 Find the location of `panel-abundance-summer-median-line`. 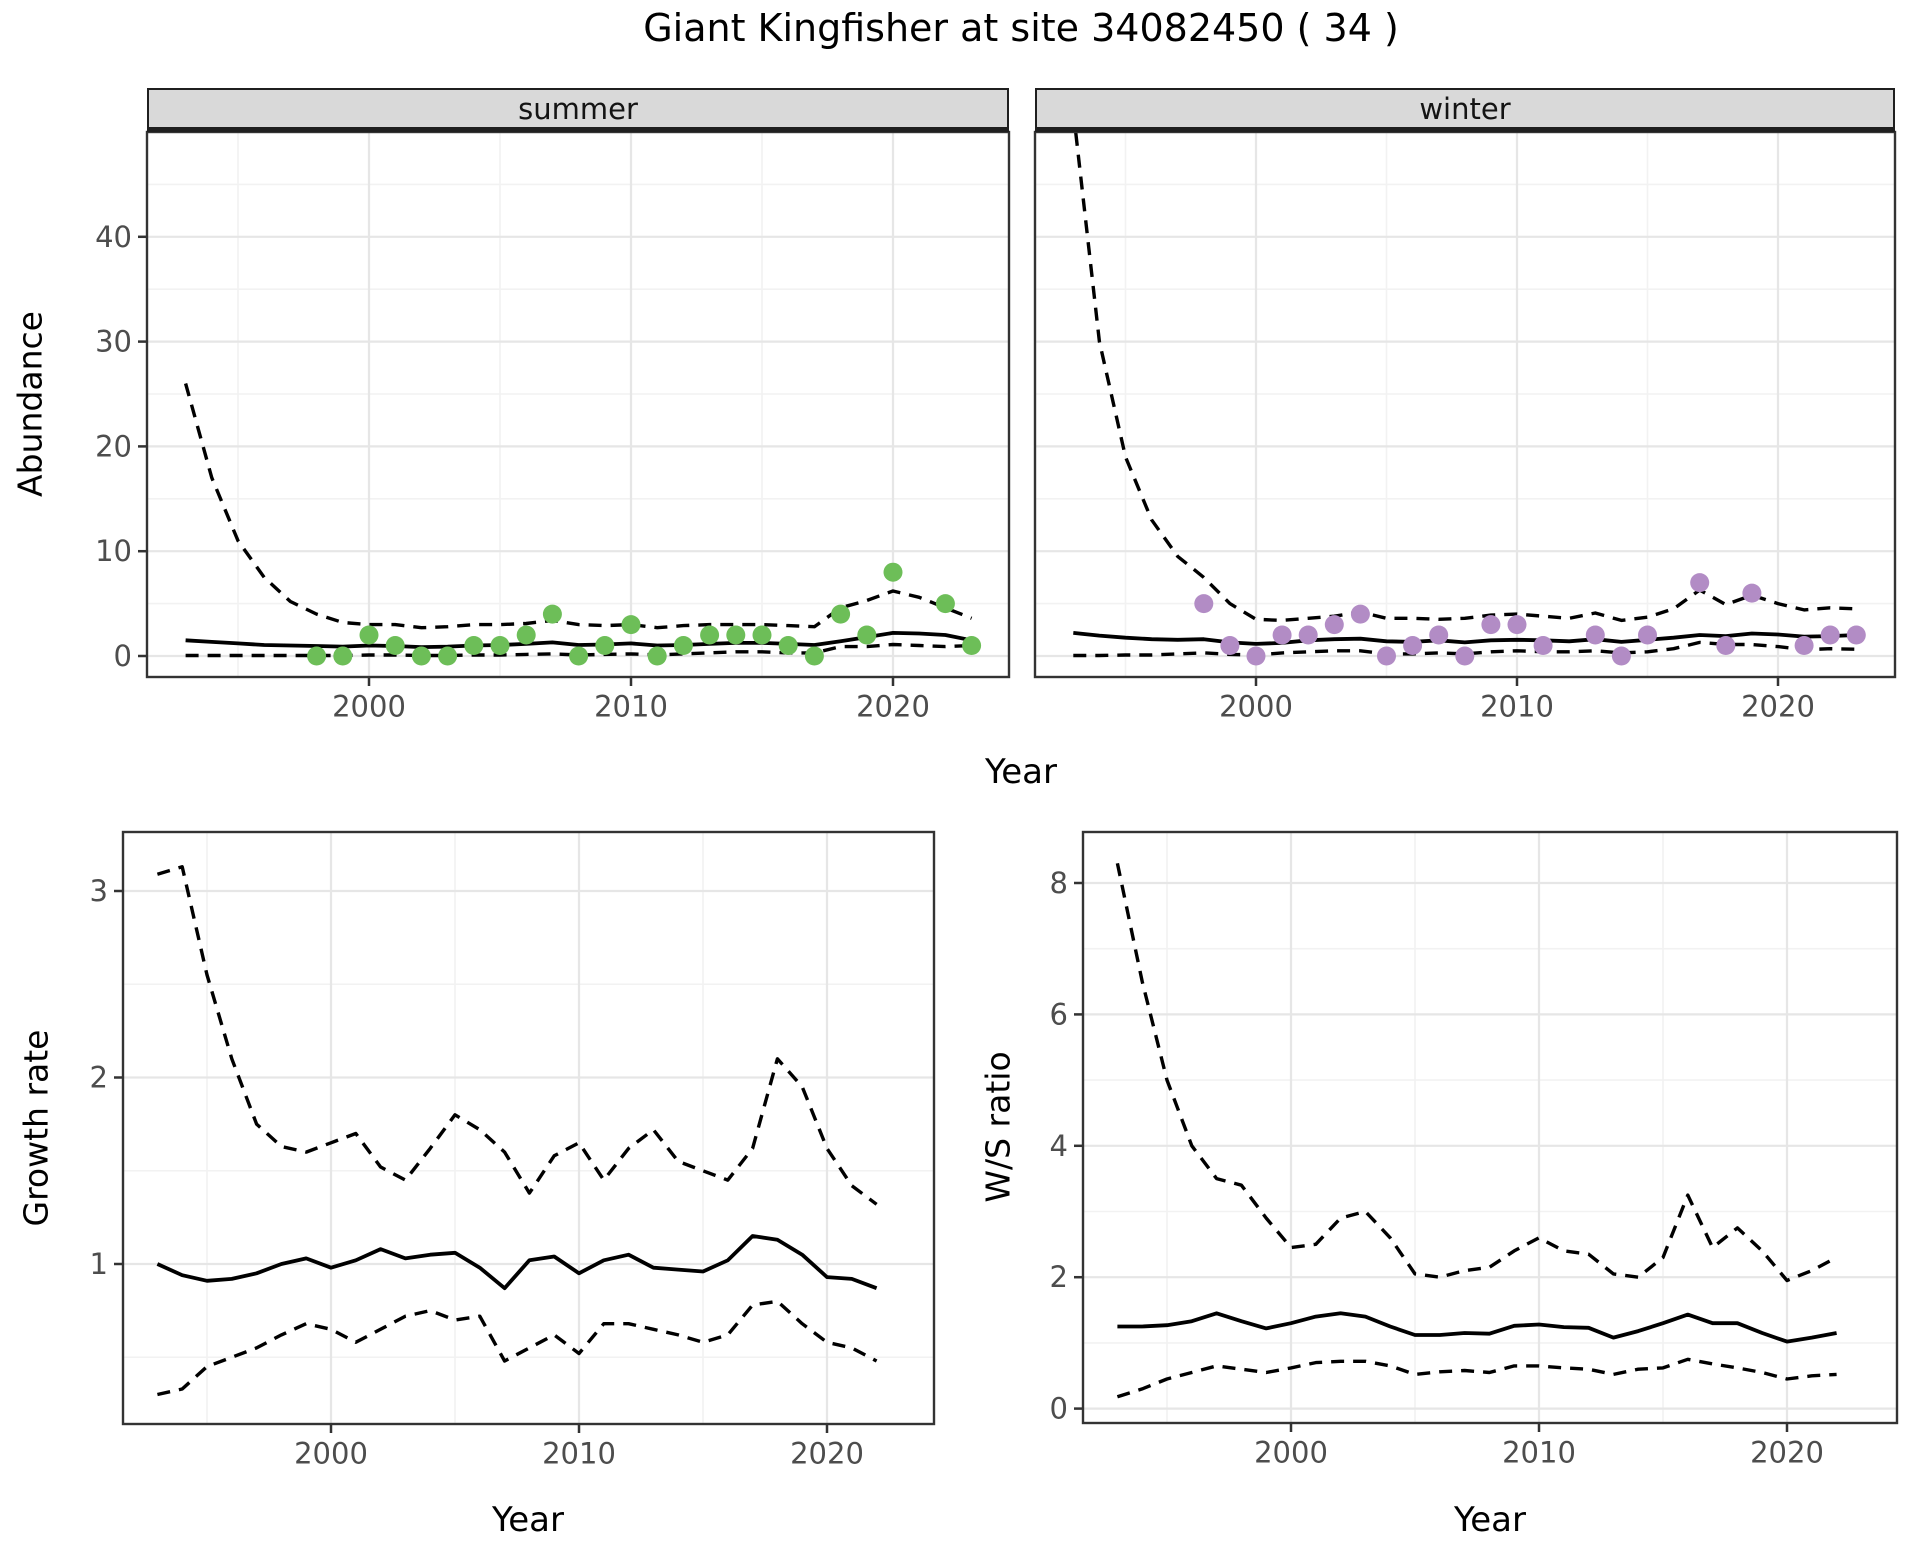

panel-abundance-summer-median-line is located at coordinates (578, 640).